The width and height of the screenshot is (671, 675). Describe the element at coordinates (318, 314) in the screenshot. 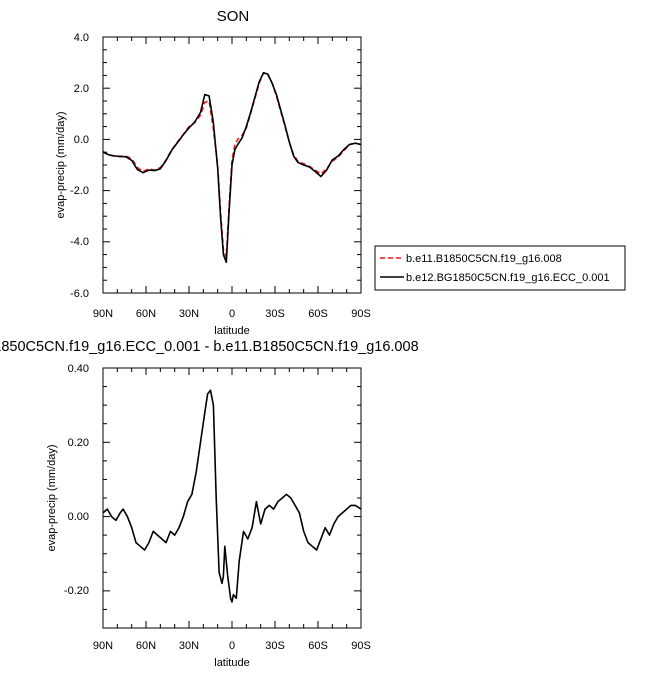

I see `top-x-tick-label: 60S` at that location.